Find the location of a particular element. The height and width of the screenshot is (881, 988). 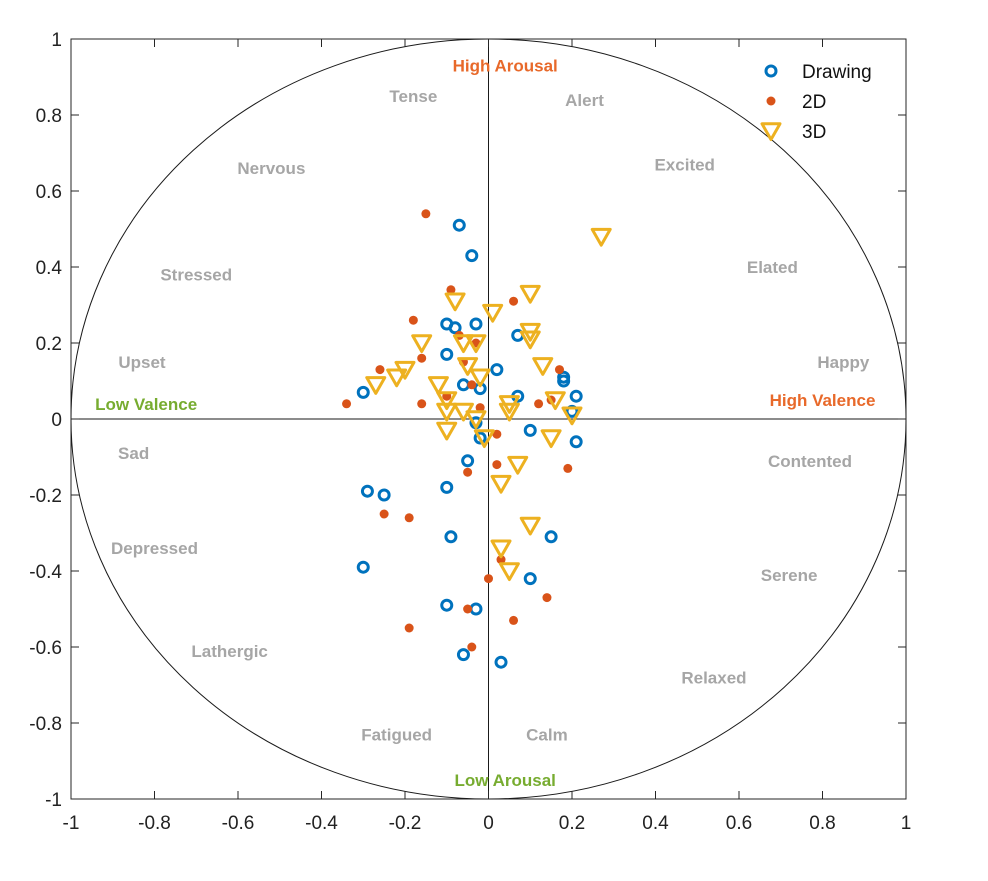

annotation-label: Serene is located at coordinates (789, 575).